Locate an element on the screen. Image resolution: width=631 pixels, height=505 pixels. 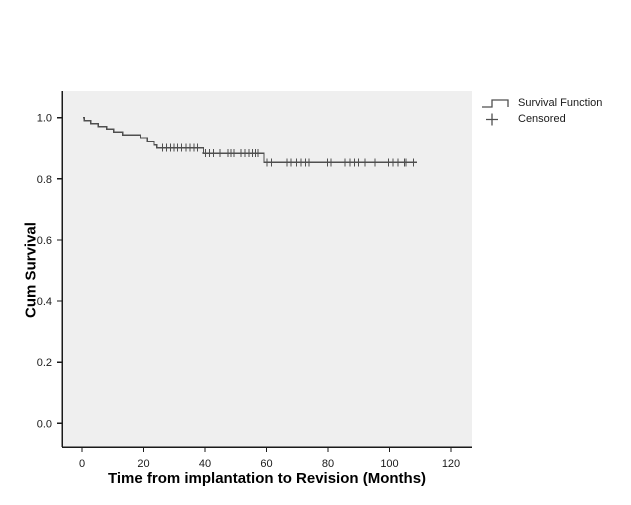
y-tick-label: 0.4 is located at coordinates (44, 302).